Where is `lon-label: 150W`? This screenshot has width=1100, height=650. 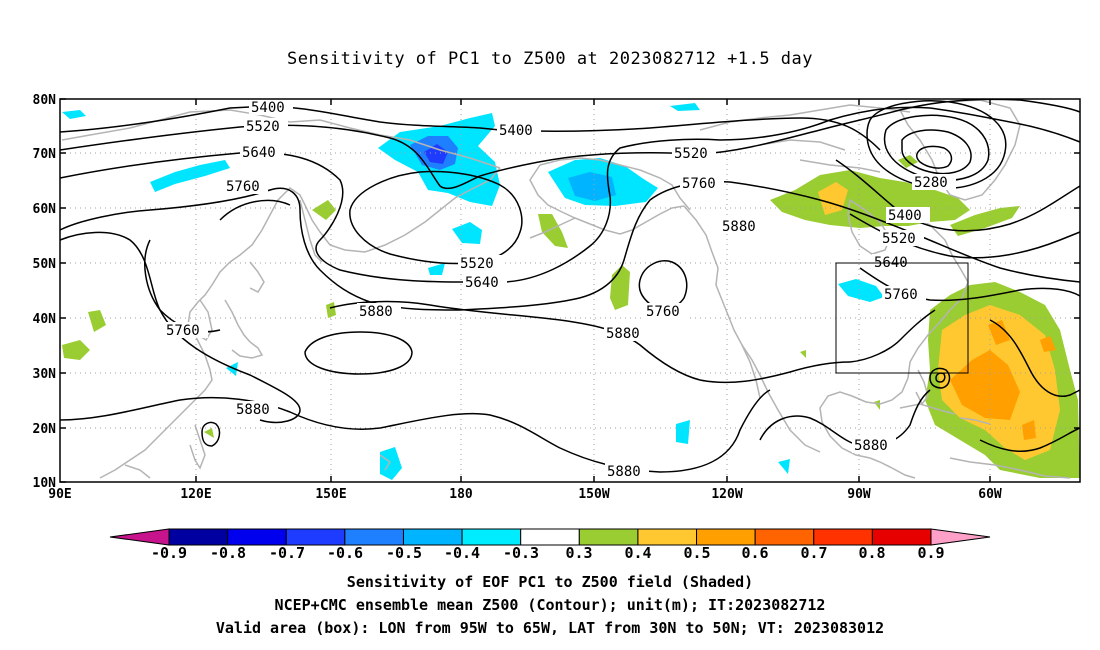 lon-label: 150W is located at coordinates (593, 494).